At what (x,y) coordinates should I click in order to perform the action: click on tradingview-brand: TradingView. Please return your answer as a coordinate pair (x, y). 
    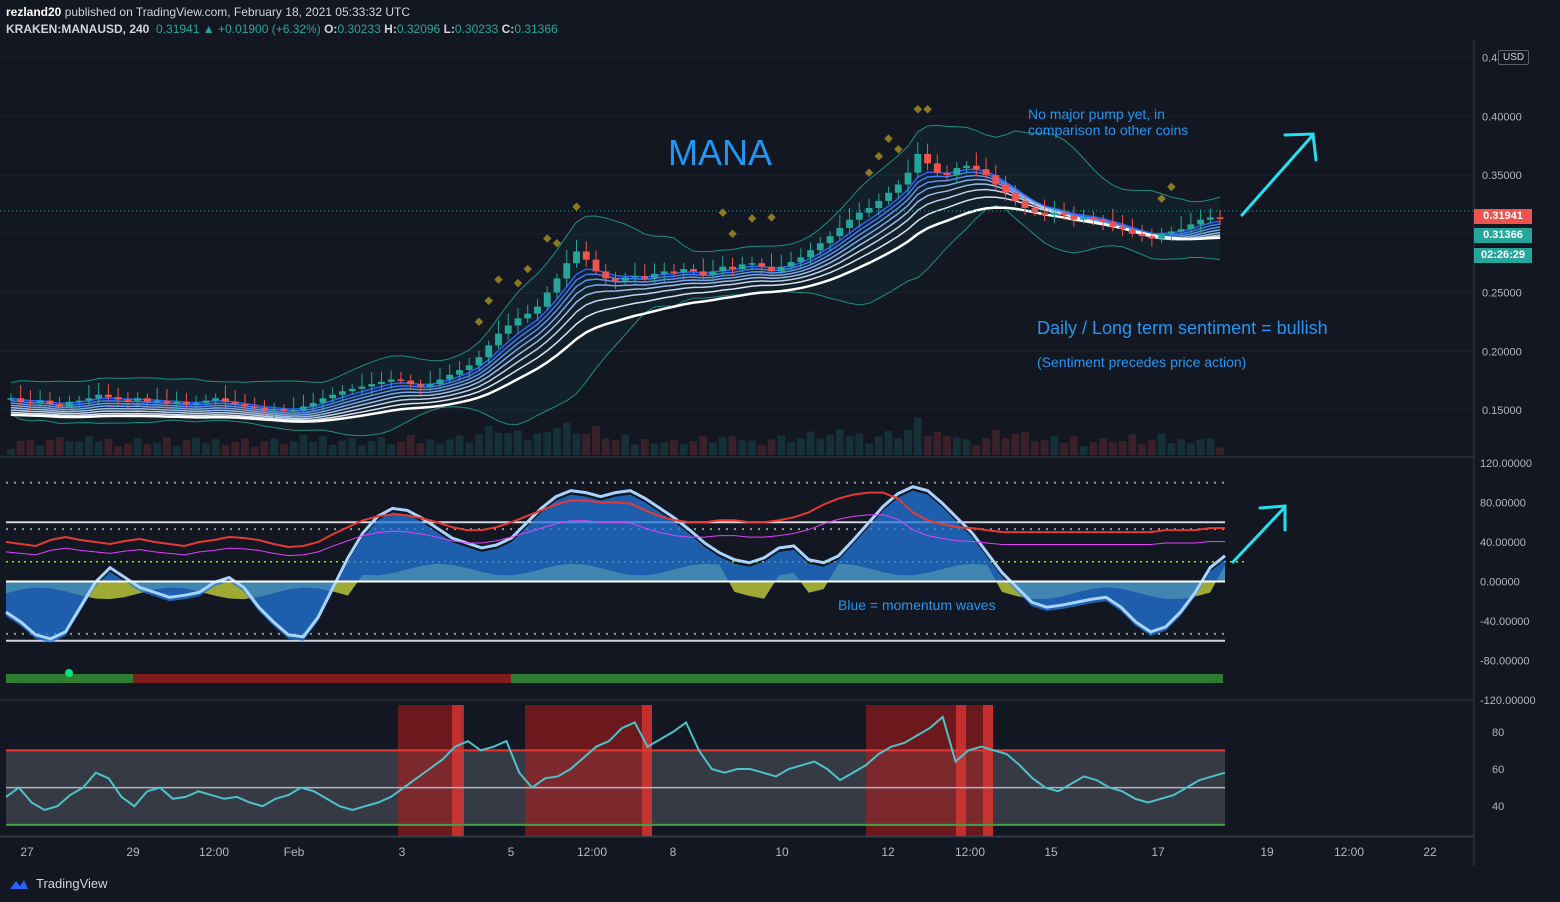
    Looking at the image, I should click on (58, 883).